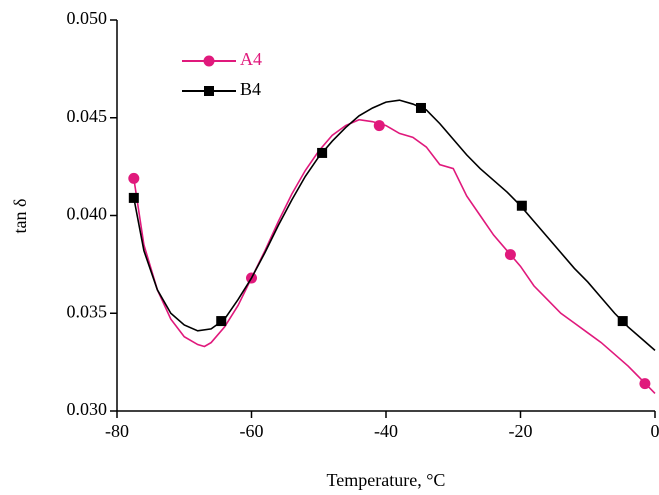 The width and height of the screenshot is (659, 495). I want to click on x-tick-label: -40, so click(386, 431).